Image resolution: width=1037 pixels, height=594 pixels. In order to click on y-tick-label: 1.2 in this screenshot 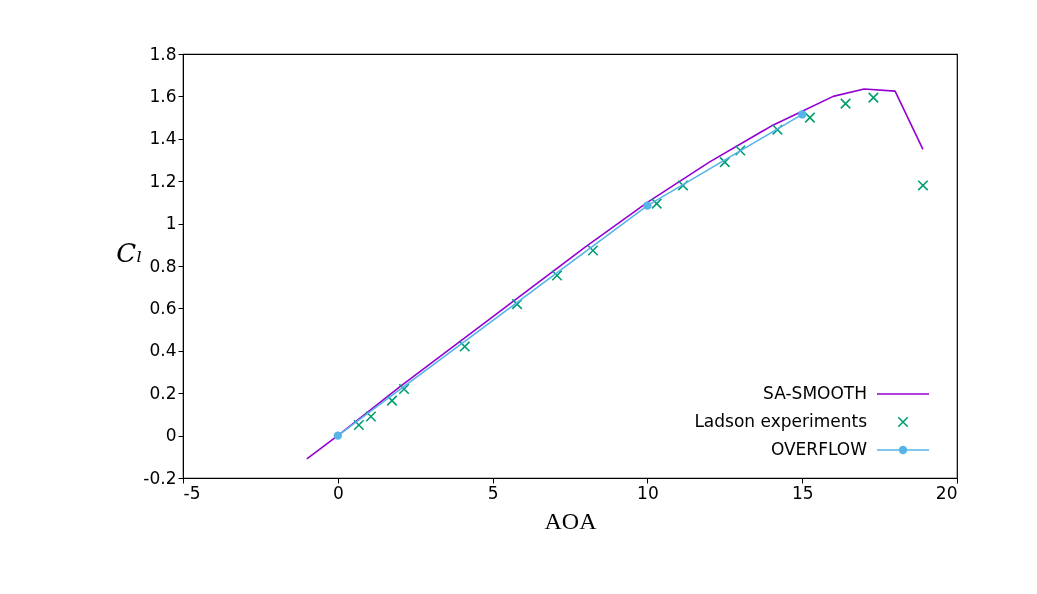, I will do `click(163, 180)`.